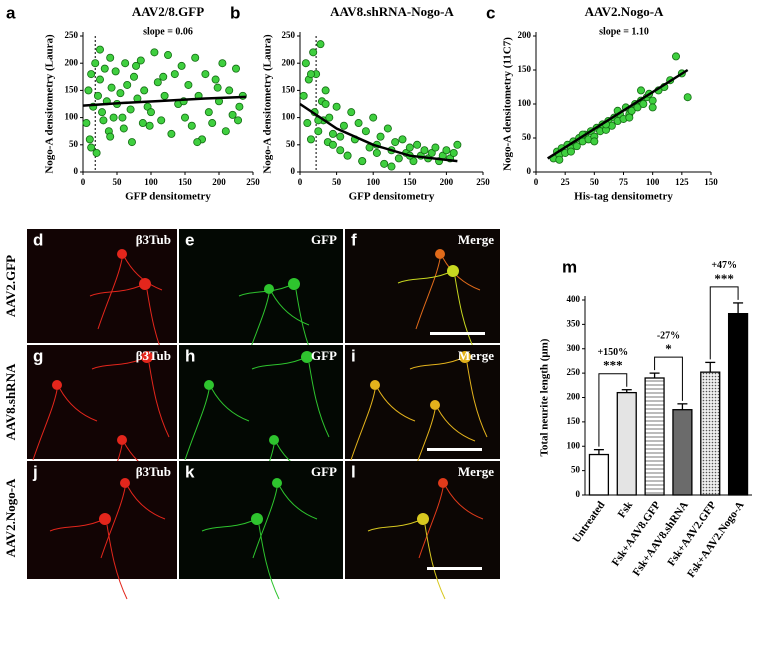  I want to click on annotation: slope = 1.10, so click(624, 31).